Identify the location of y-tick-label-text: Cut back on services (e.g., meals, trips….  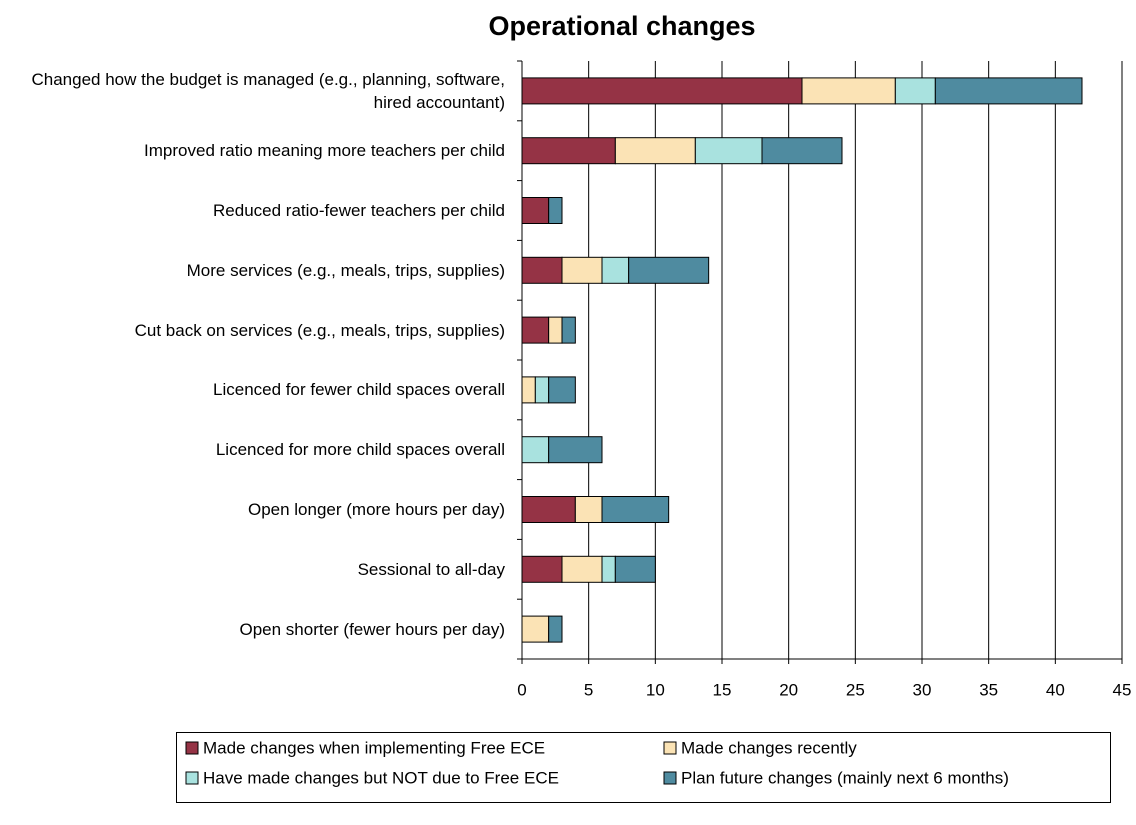
(319, 330).